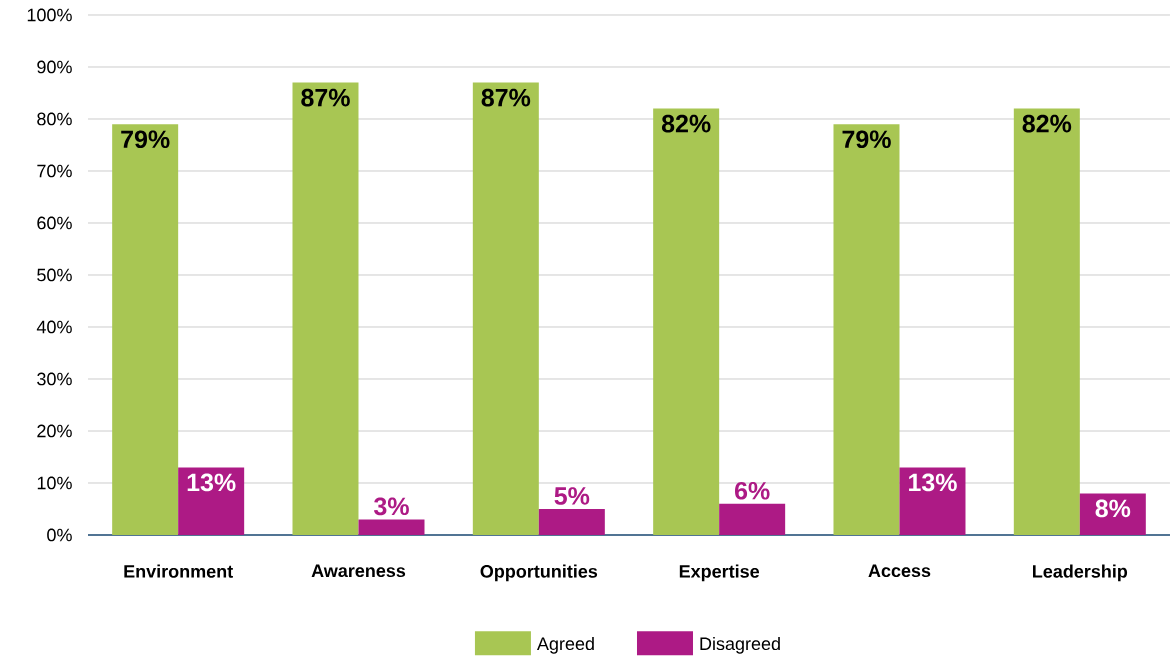  What do you see at coordinates (719, 573) in the screenshot?
I see `x-tick-label: Expertise` at bounding box center [719, 573].